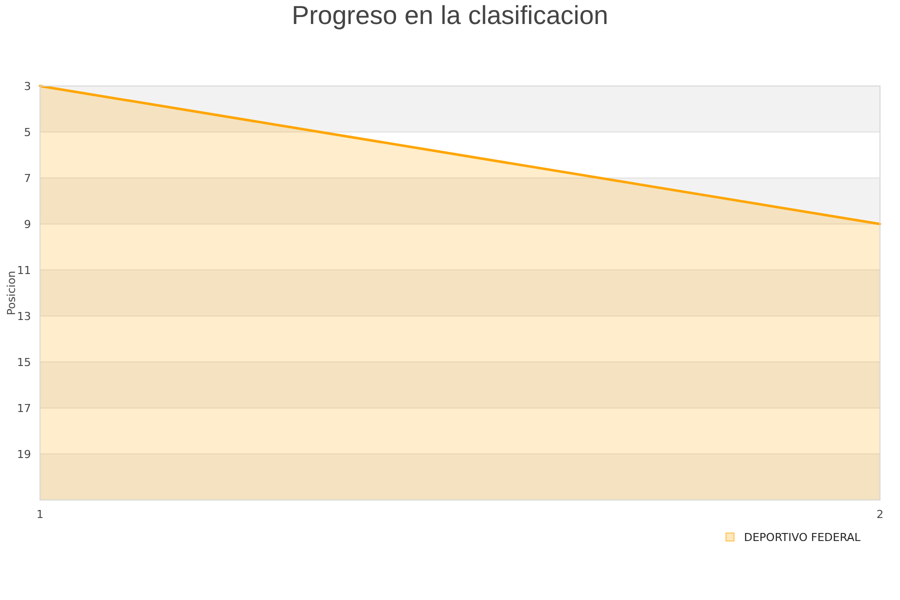 This screenshot has width=900, height=600. Describe the element at coordinates (880, 514) in the screenshot. I see `x-tick-label: 2` at that location.